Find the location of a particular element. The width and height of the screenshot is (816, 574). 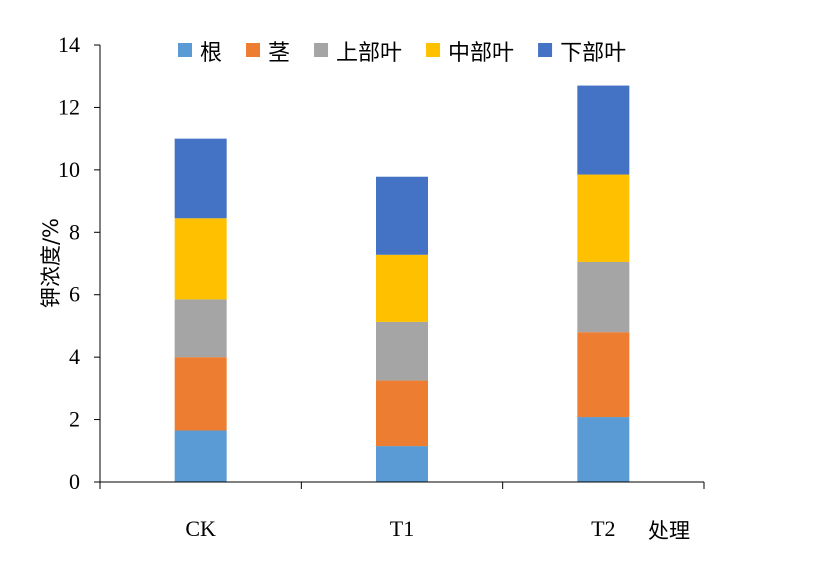

legend-label: 茎 is located at coordinates (279, 53).